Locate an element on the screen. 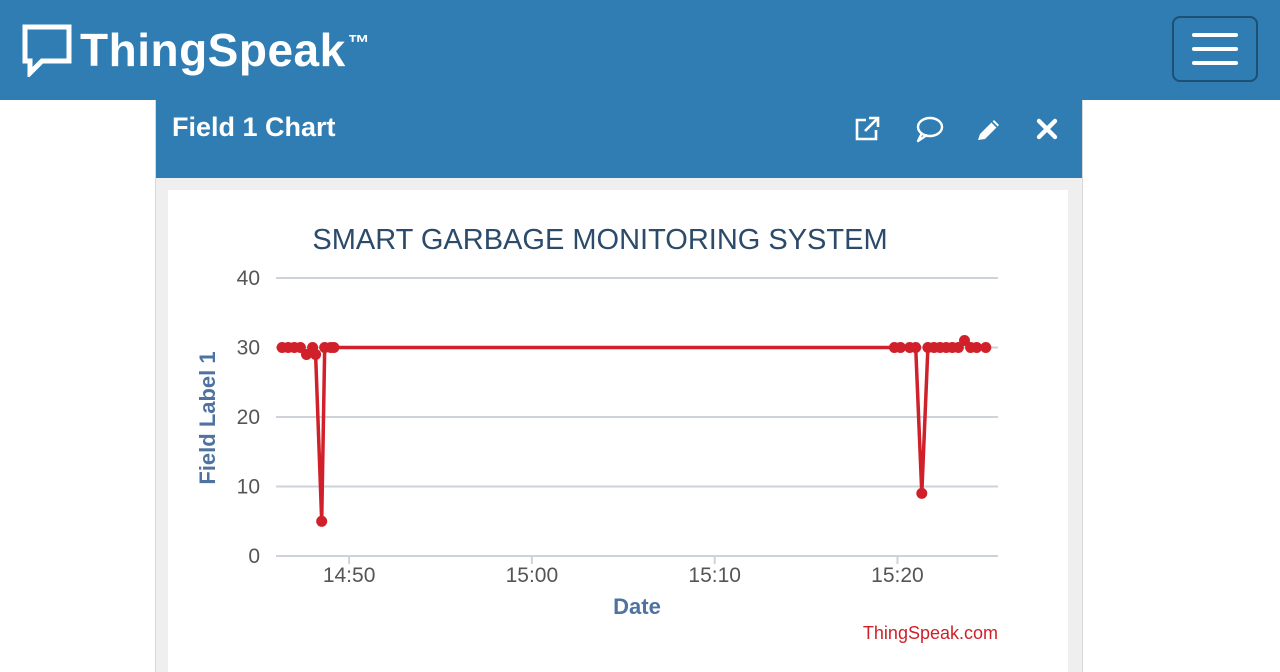 This screenshot has width=1280, height=672. pencil-icon is located at coordinates (989, 129).